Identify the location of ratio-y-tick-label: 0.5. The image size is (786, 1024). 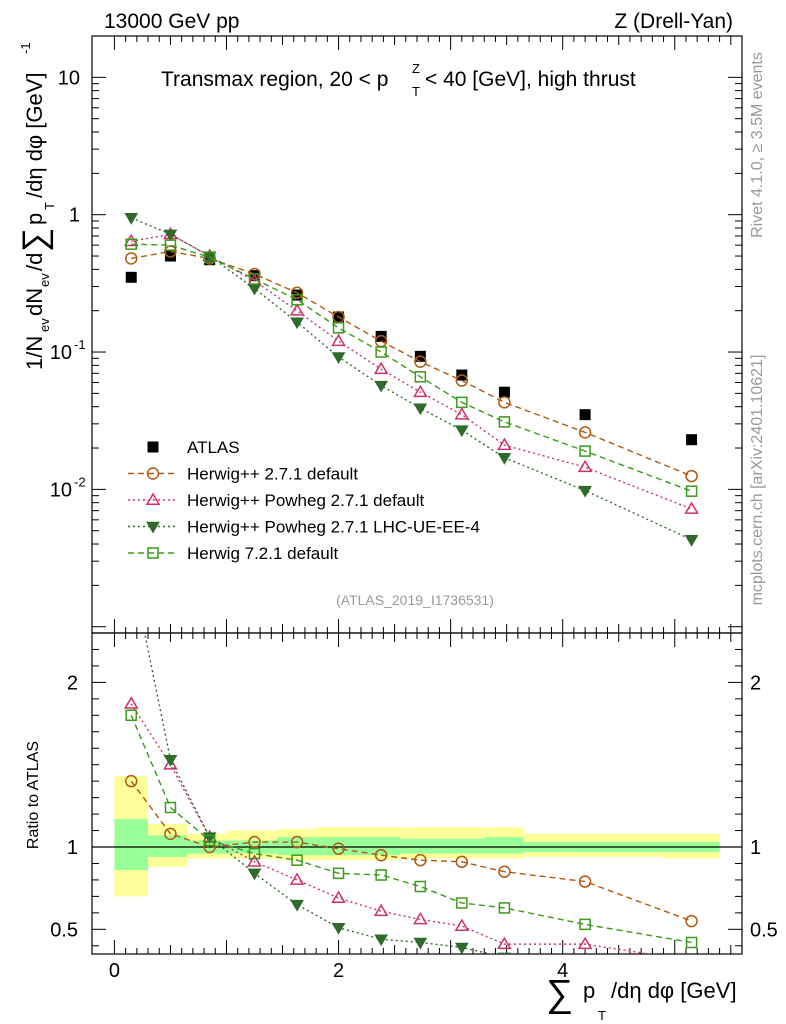
(64, 930).